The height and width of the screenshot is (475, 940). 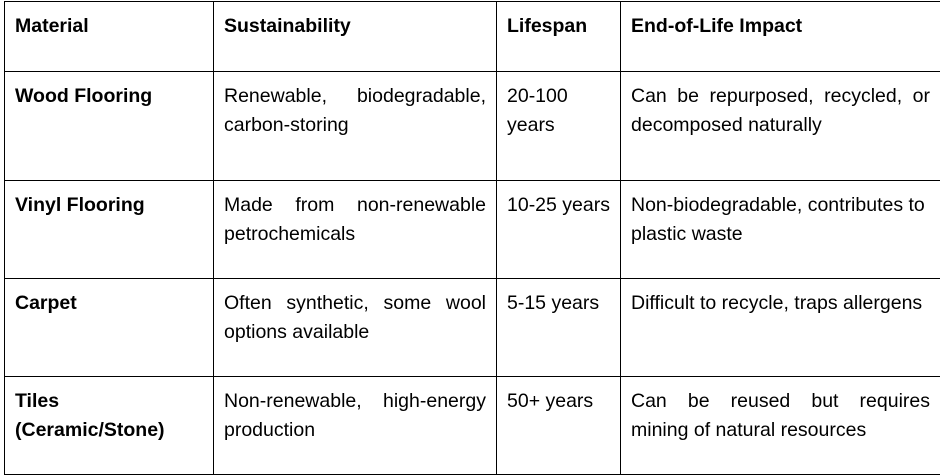 What do you see at coordinates (780, 36) in the screenshot?
I see `header-end-of-life-impact: End-of-Life Impact` at bounding box center [780, 36].